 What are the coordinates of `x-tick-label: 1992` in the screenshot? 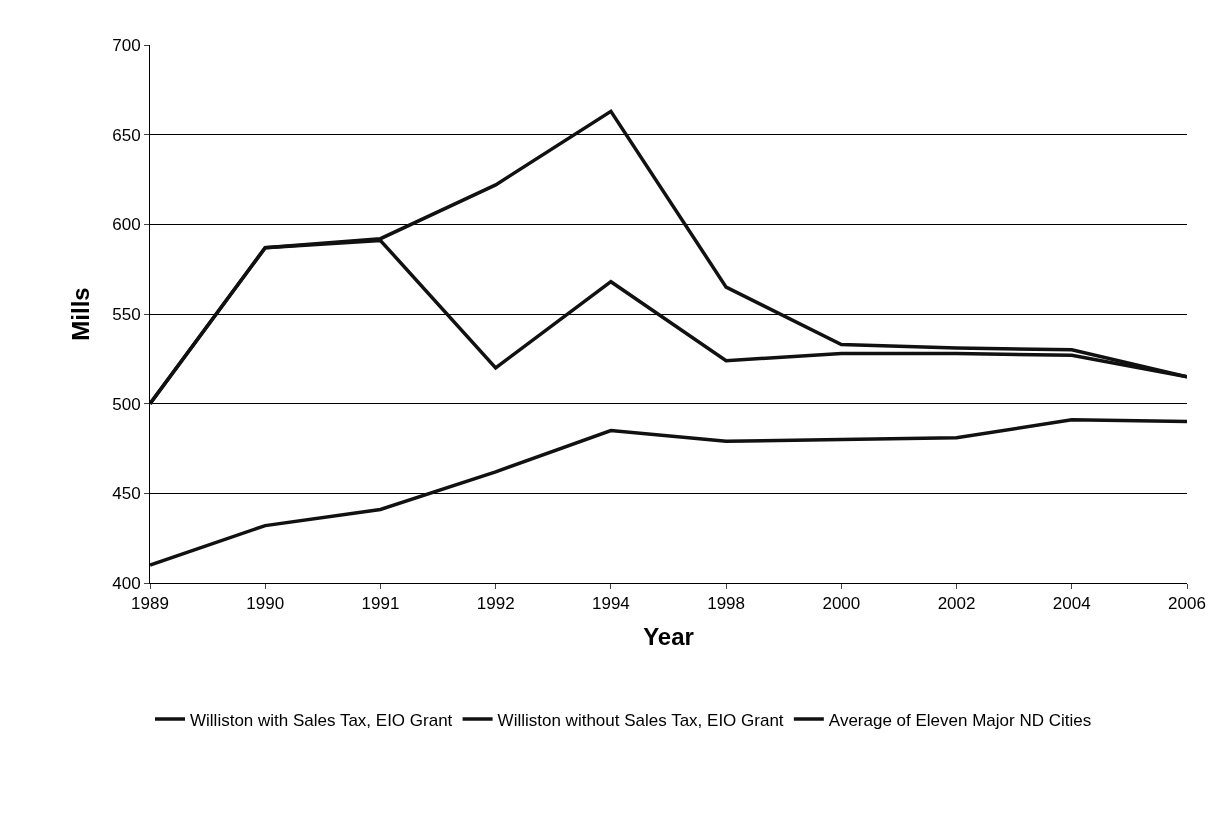 It's located at (495, 604).